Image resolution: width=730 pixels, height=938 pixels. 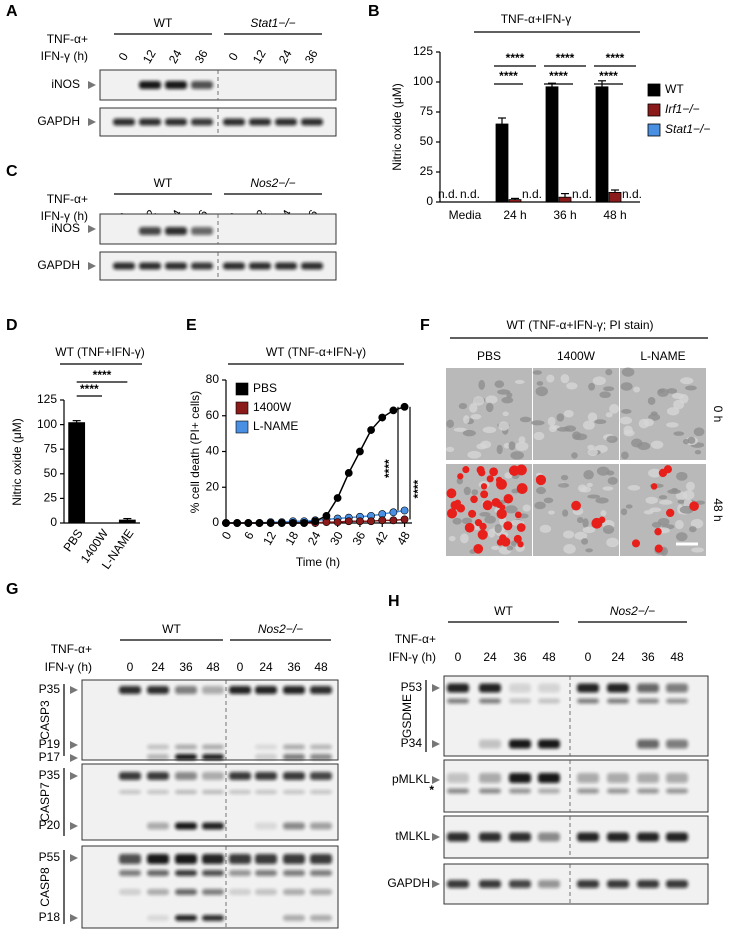 What do you see at coordinates (718, 414) in the screenshot?
I see `row-label: 0 h` at bounding box center [718, 414].